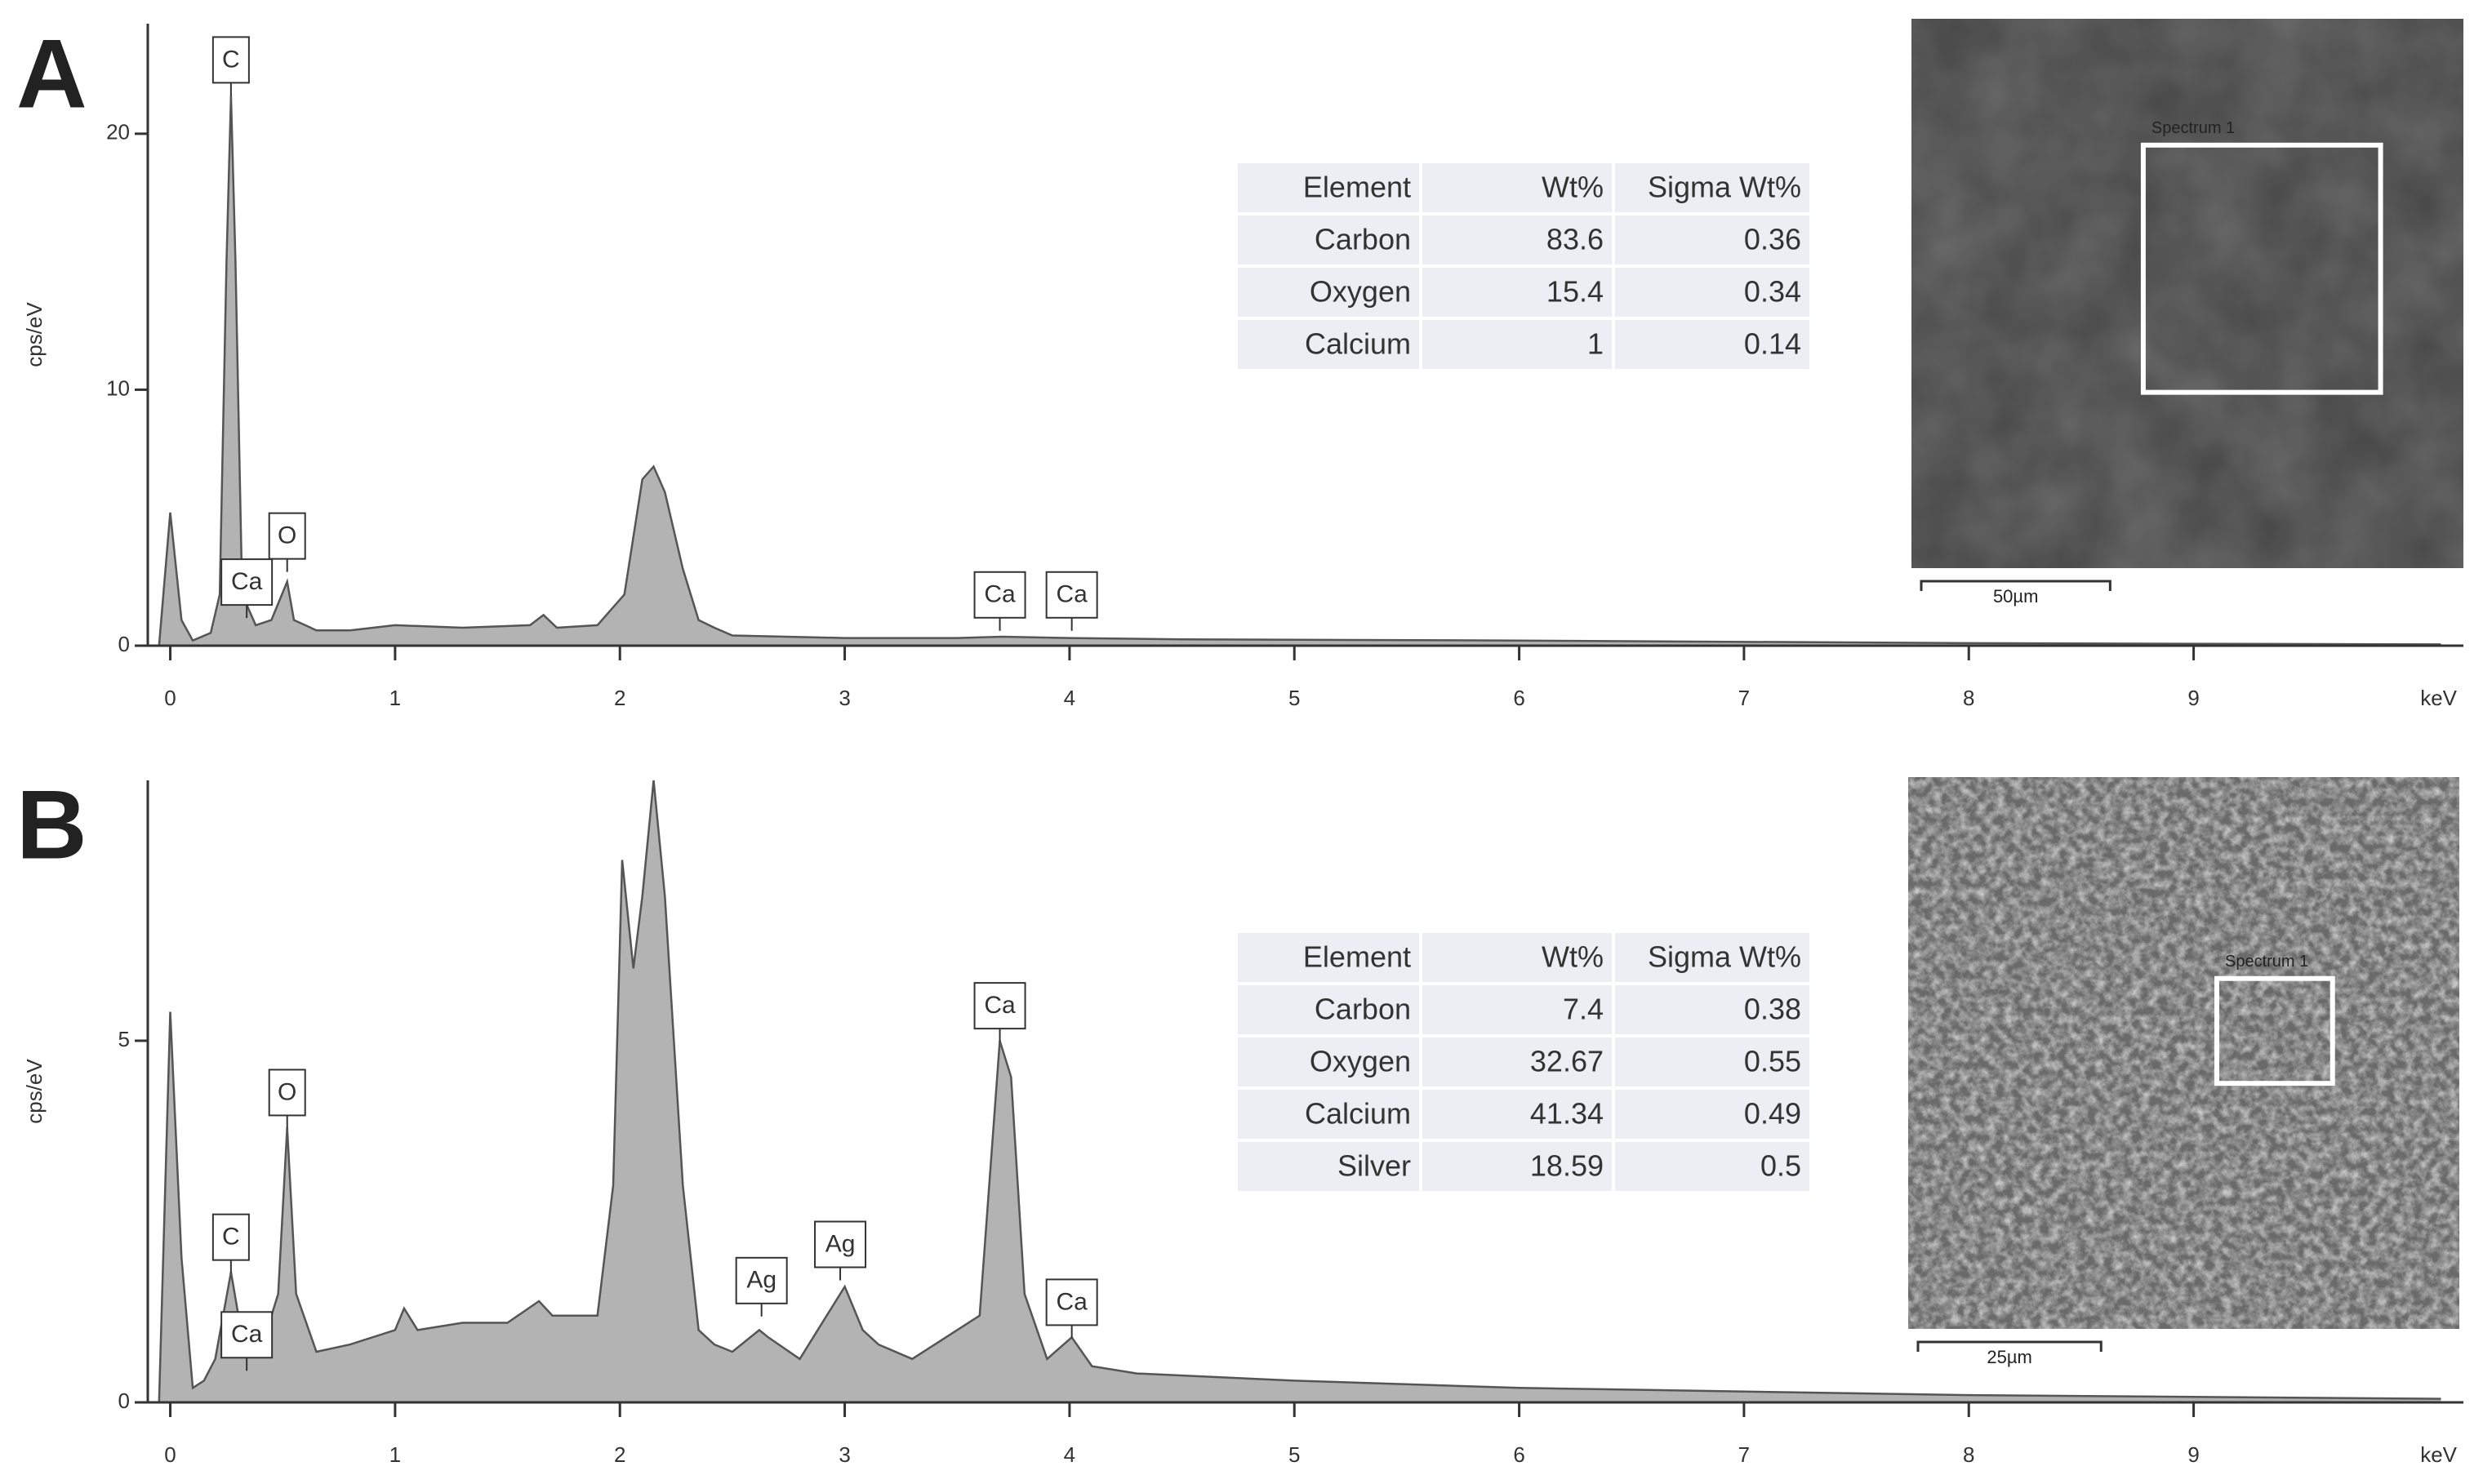  I want to click on spectrum-region, so click(2261, 268).